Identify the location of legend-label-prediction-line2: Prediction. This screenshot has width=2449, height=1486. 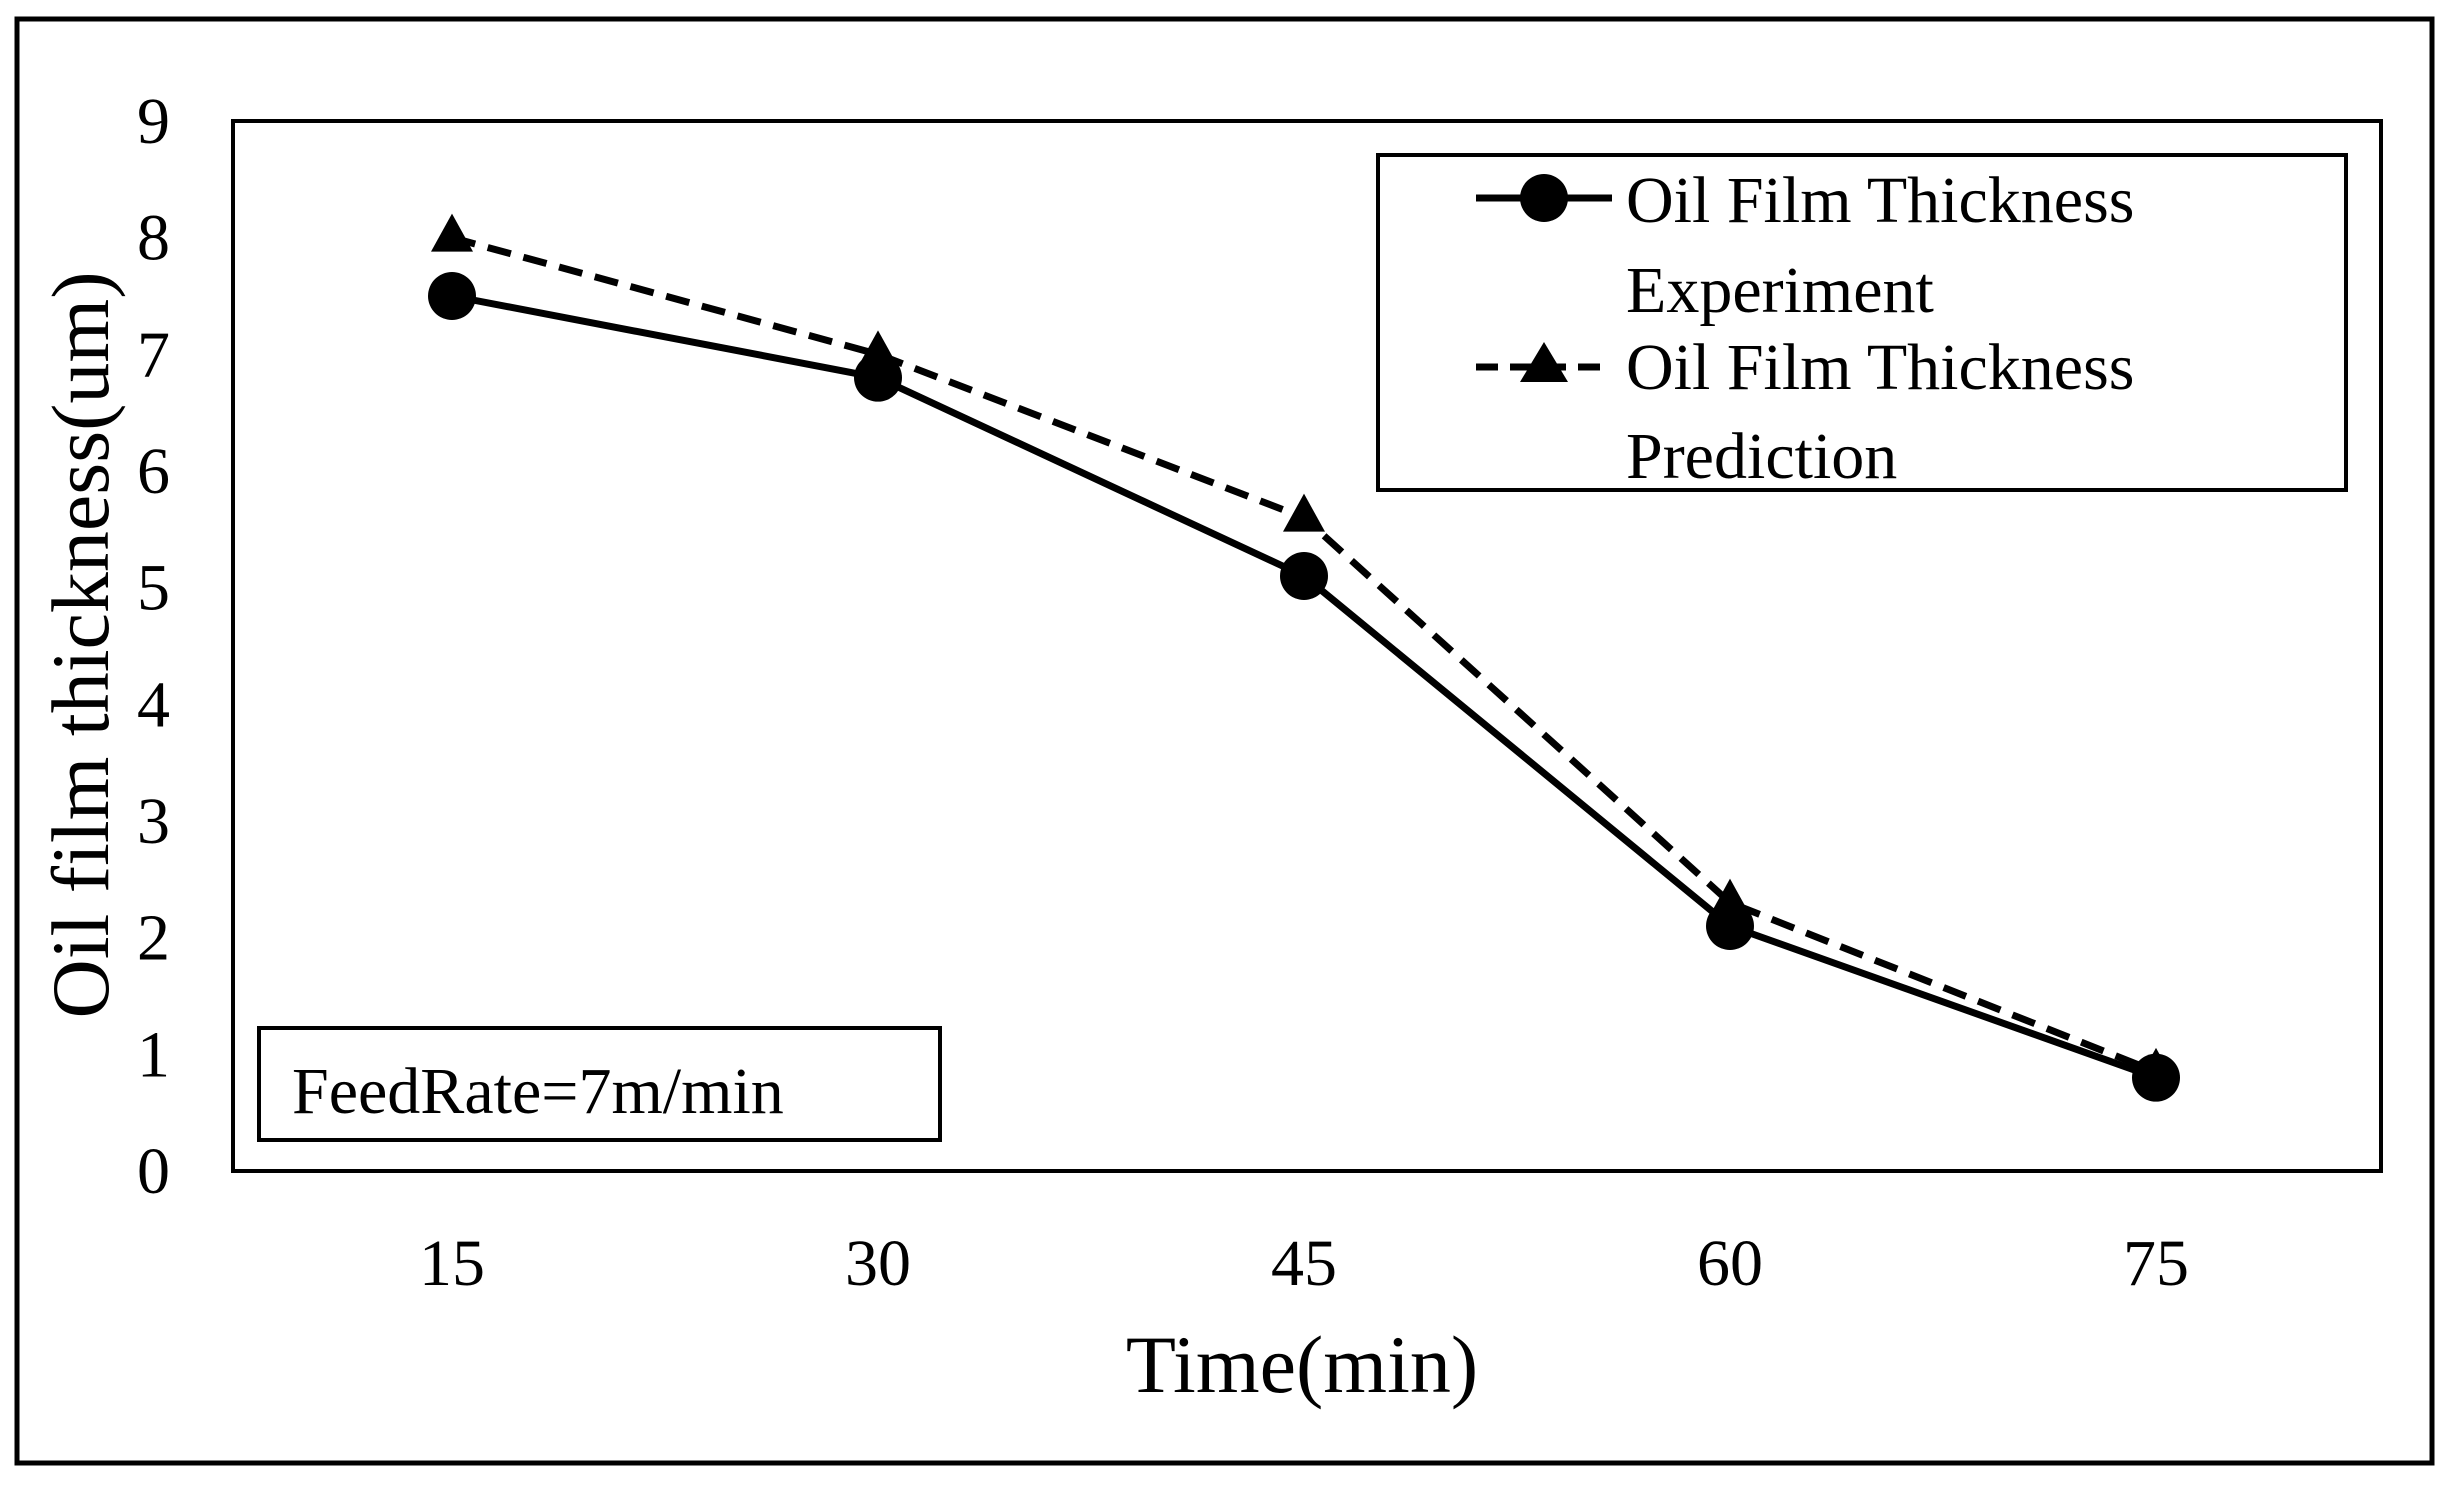
(1761, 456).